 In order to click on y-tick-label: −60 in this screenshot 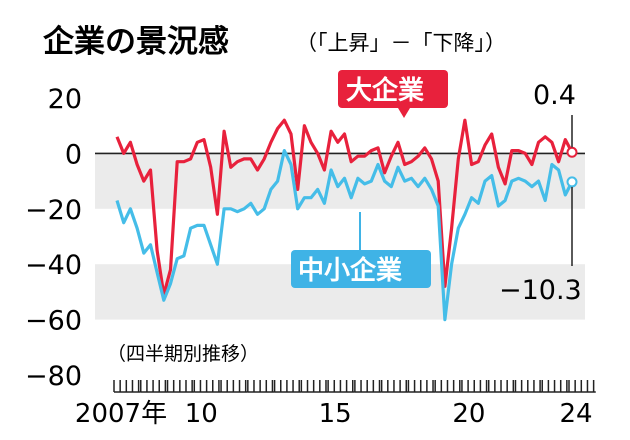, I will do `click(53, 321)`.